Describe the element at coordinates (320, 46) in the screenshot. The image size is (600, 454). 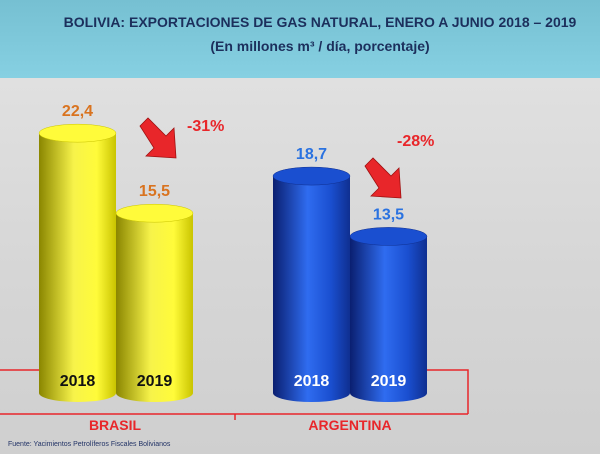
I see `chart-subtitle: (En millones m³ / día, porcentaje)` at that location.